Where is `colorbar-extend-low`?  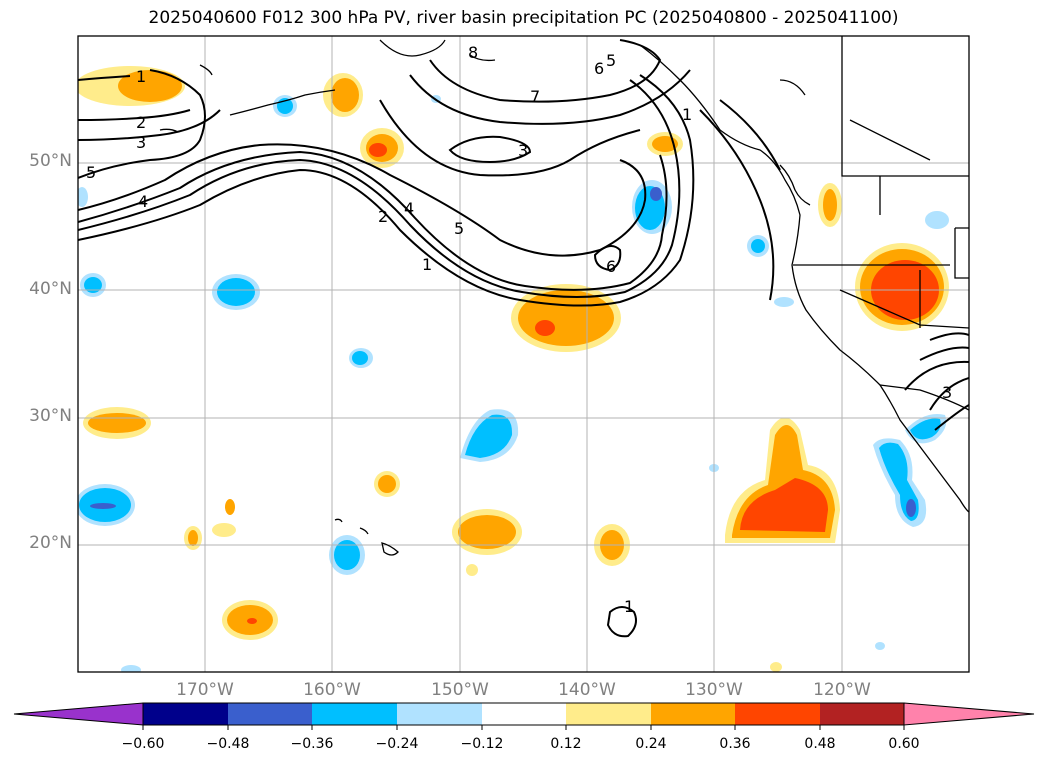 colorbar-extend-low is located at coordinates (78, 714).